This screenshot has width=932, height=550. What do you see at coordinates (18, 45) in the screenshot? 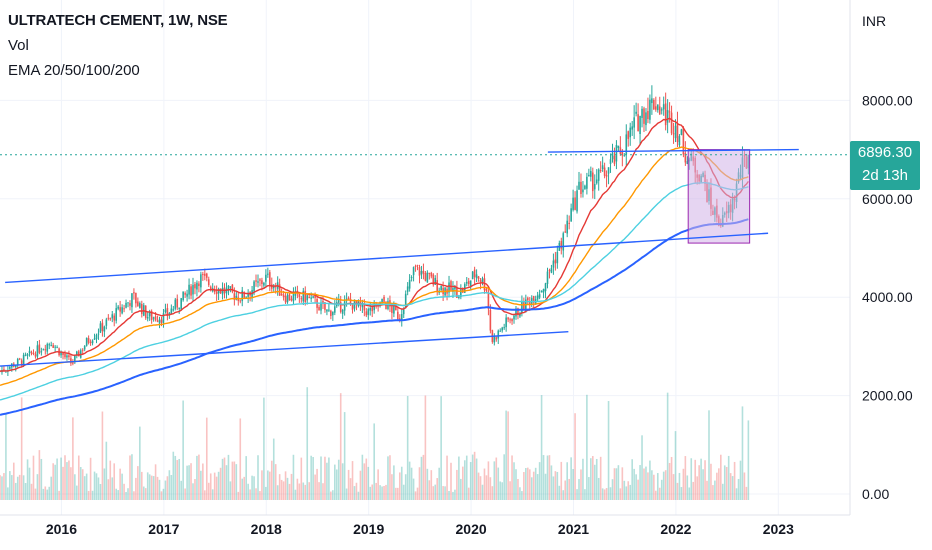
I see `volume-legend: Vol` at bounding box center [18, 45].